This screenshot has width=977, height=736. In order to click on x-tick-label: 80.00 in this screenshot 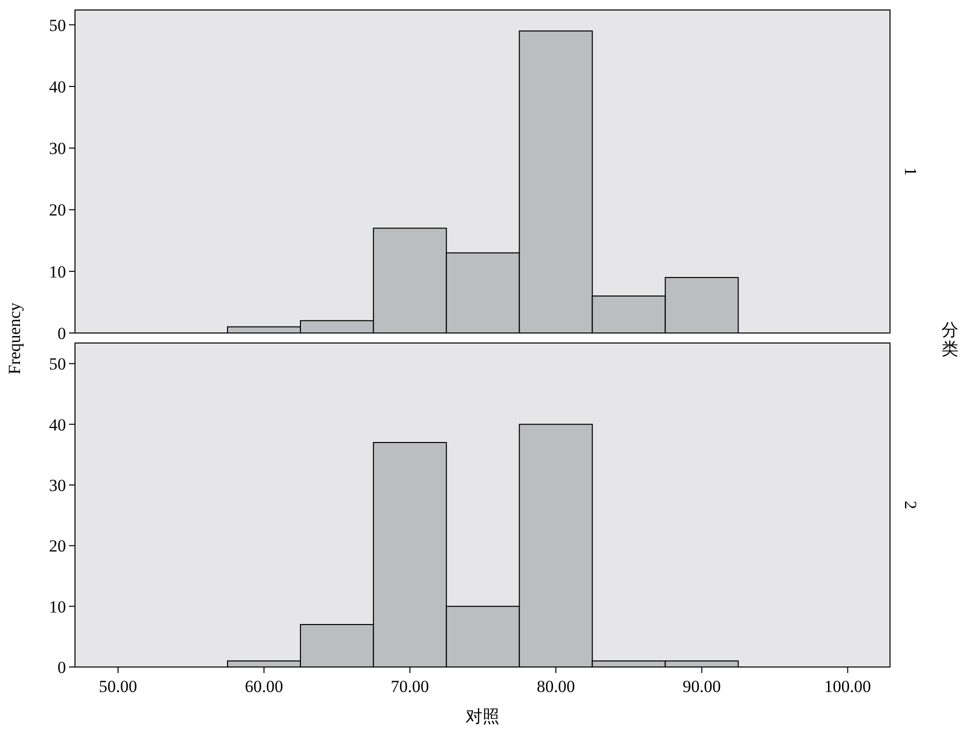, I will do `click(555, 686)`.